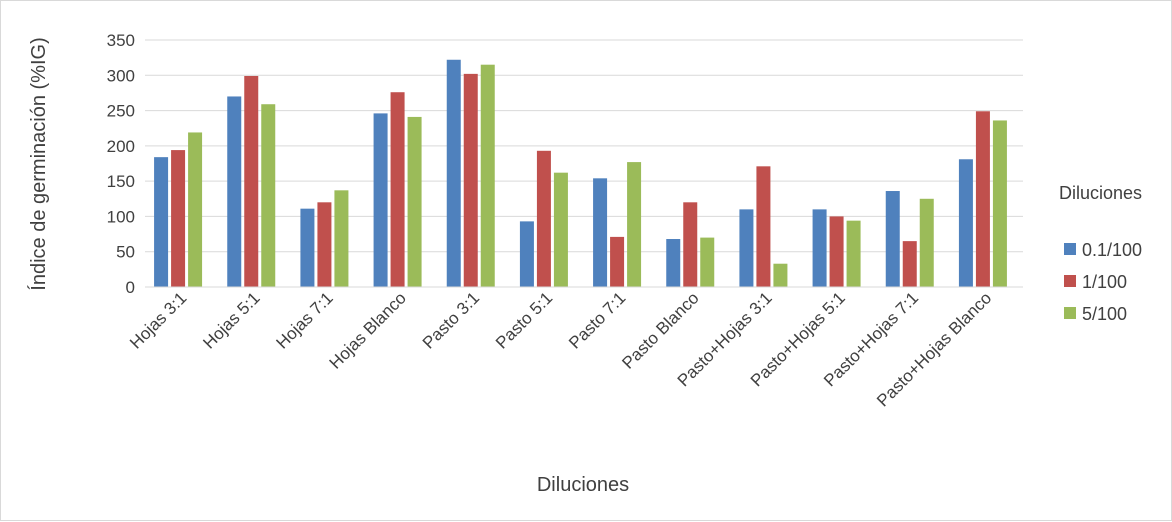 Image resolution: width=1172 pixels, height=522 pixels. Describe the element at coordinates (1100, 193) in the screenshot. I see `legend-title: Diluciones` at that location.